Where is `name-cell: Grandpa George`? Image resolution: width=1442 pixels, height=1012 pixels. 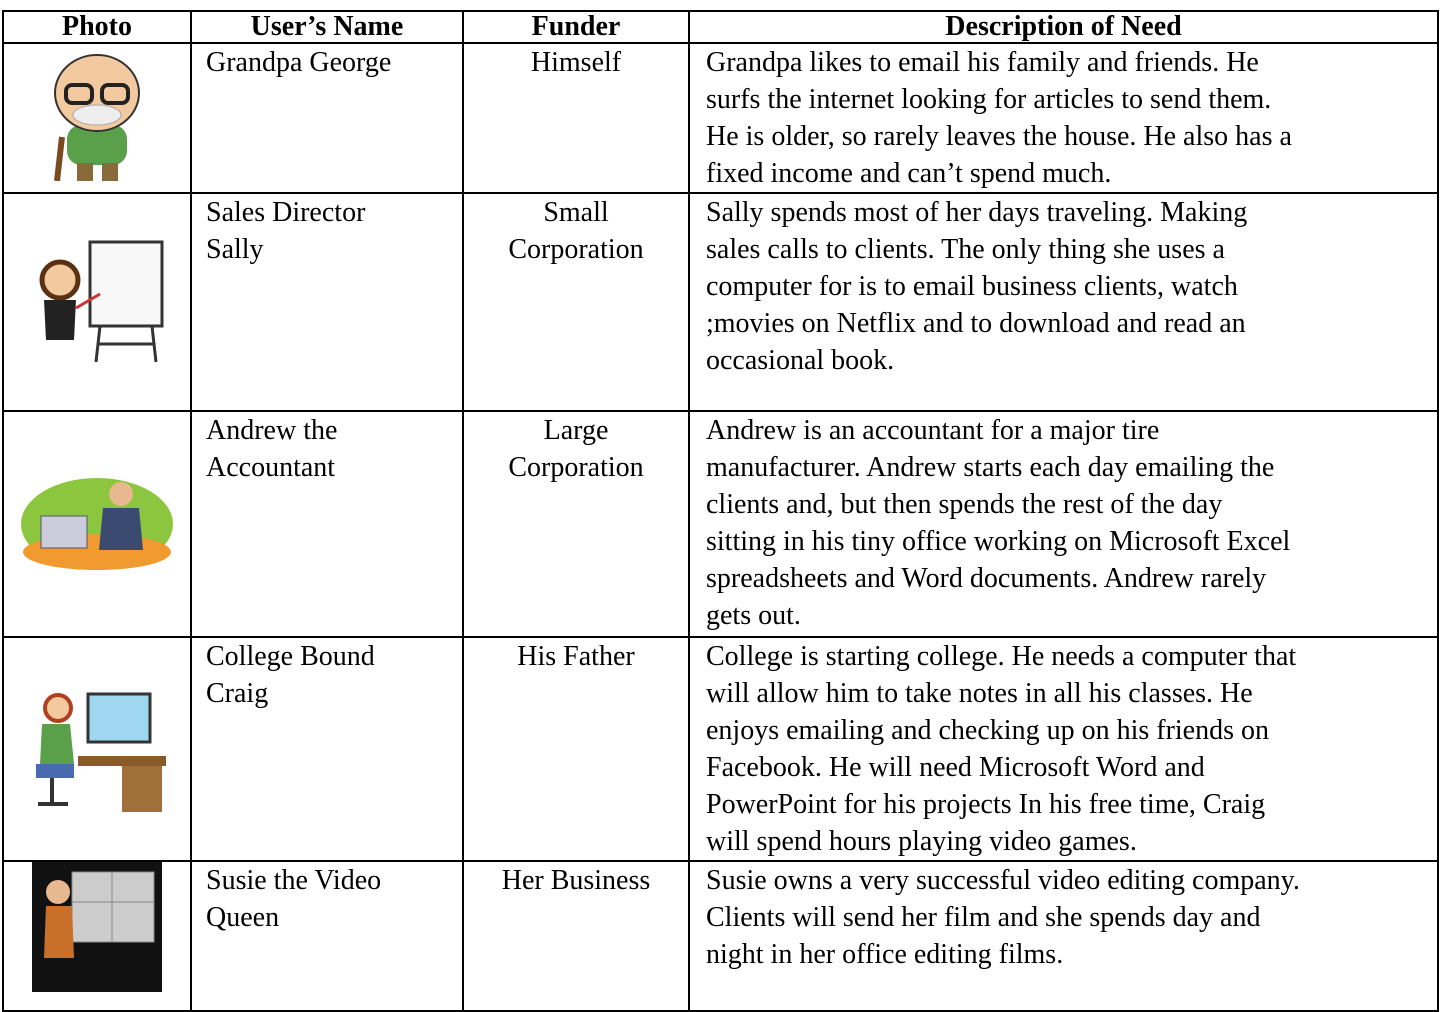
name-cell: Grandpa George is located at coordinates (327, 118).